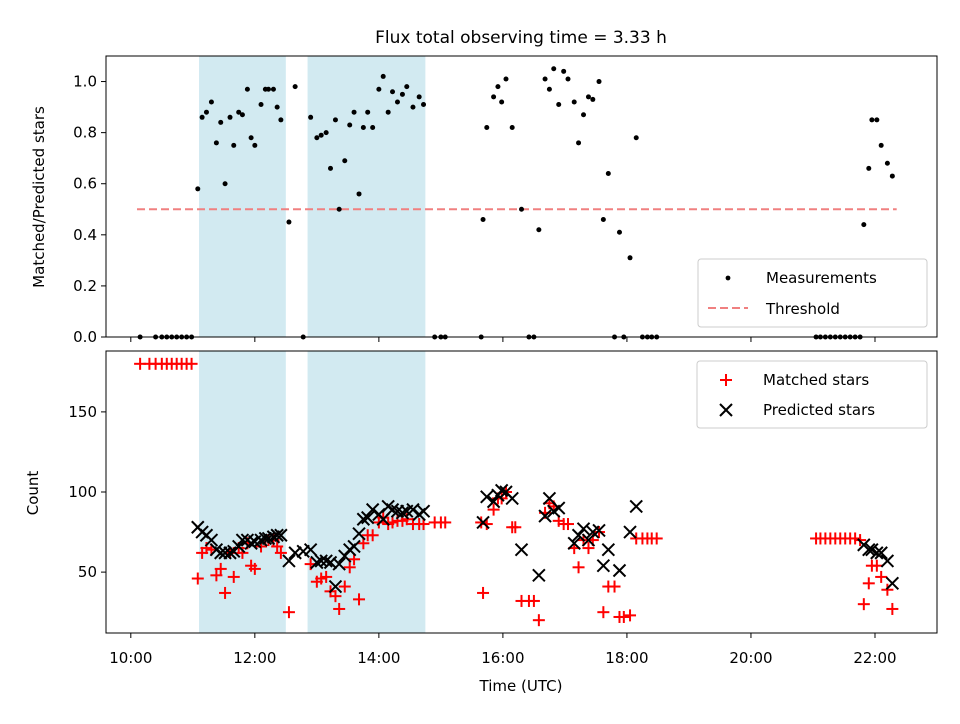 This screenshot has width=960, height=724. Describe the element at coordinates (545, 538) in the screenshot. I see `bottom-predicted-points` at that location.